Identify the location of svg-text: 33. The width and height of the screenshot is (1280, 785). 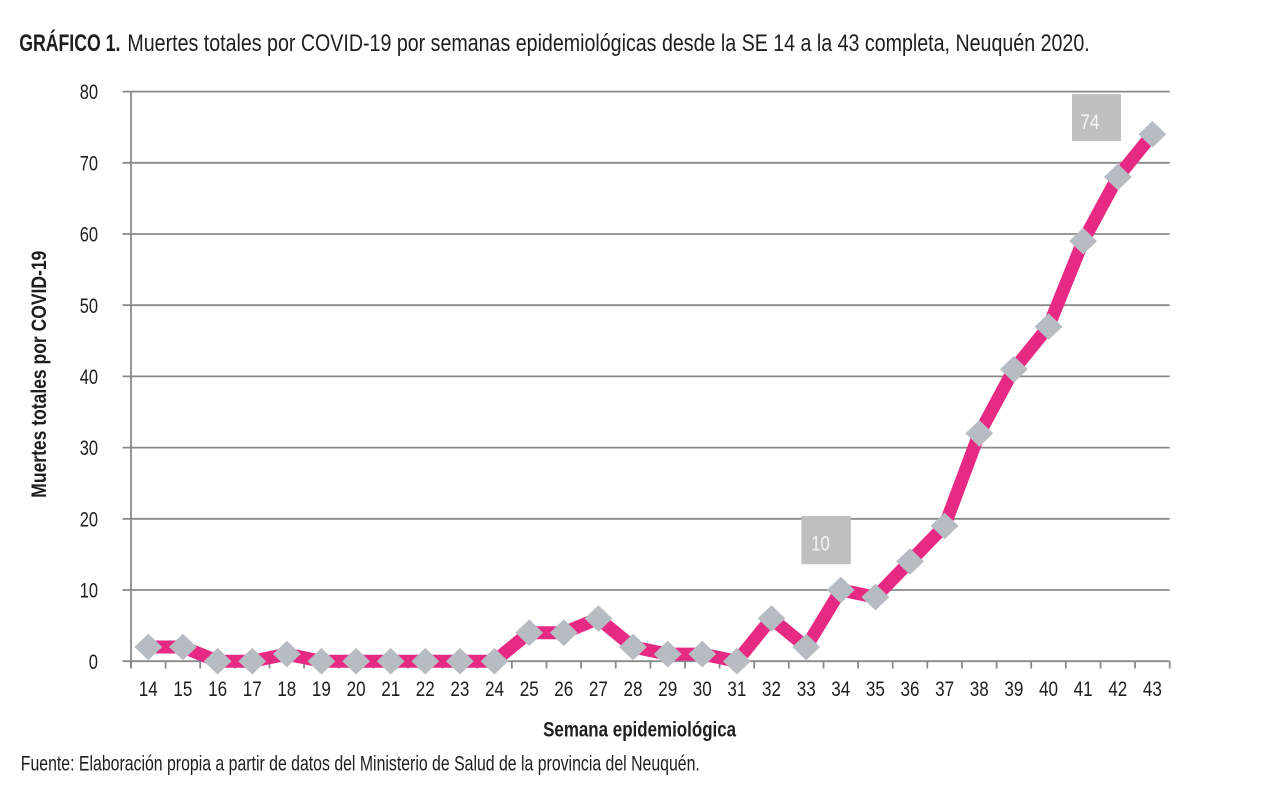
(806, 689).